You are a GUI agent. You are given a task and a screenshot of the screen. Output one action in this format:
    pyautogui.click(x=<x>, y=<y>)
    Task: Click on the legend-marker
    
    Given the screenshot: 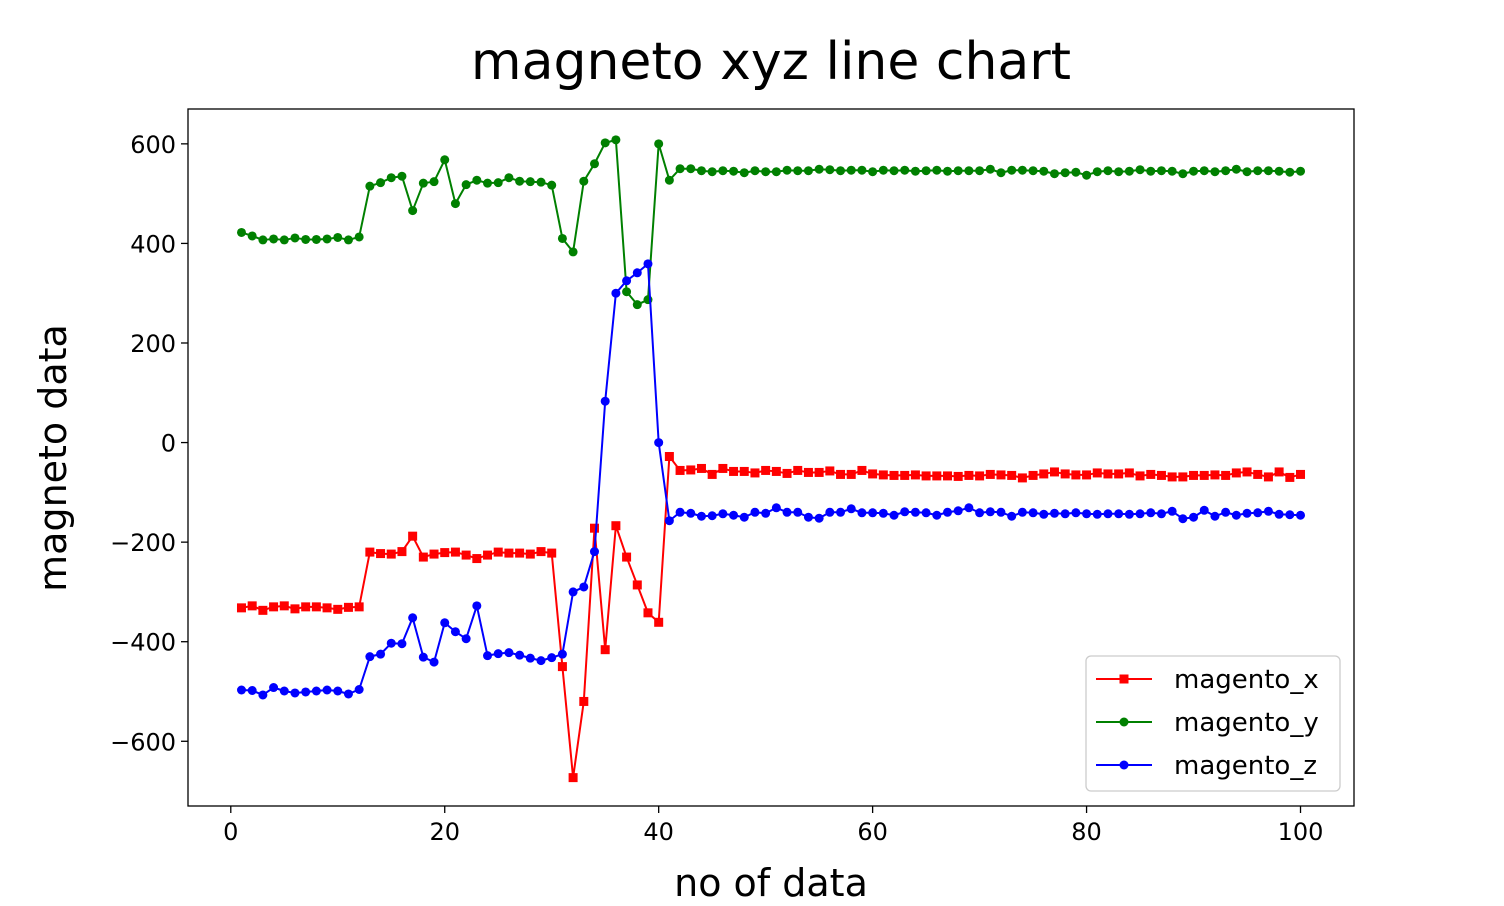 What is the action you would take?
    pyautogui.click(x=1124, y=765)
    